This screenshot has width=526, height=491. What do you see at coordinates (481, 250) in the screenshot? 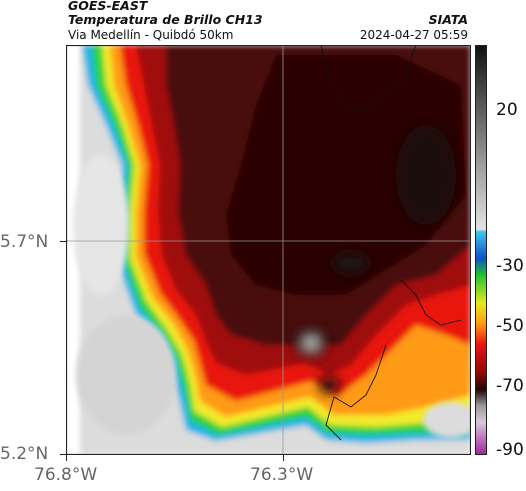
I see `colorbar` at bounding box center [481, 250].